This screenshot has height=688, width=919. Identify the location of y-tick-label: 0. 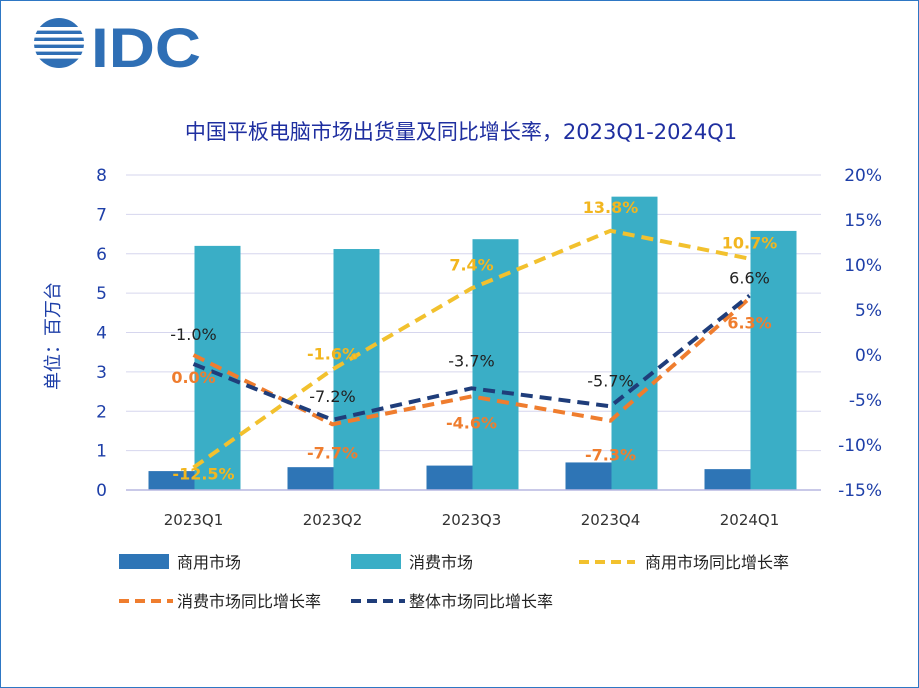
(101, 491).